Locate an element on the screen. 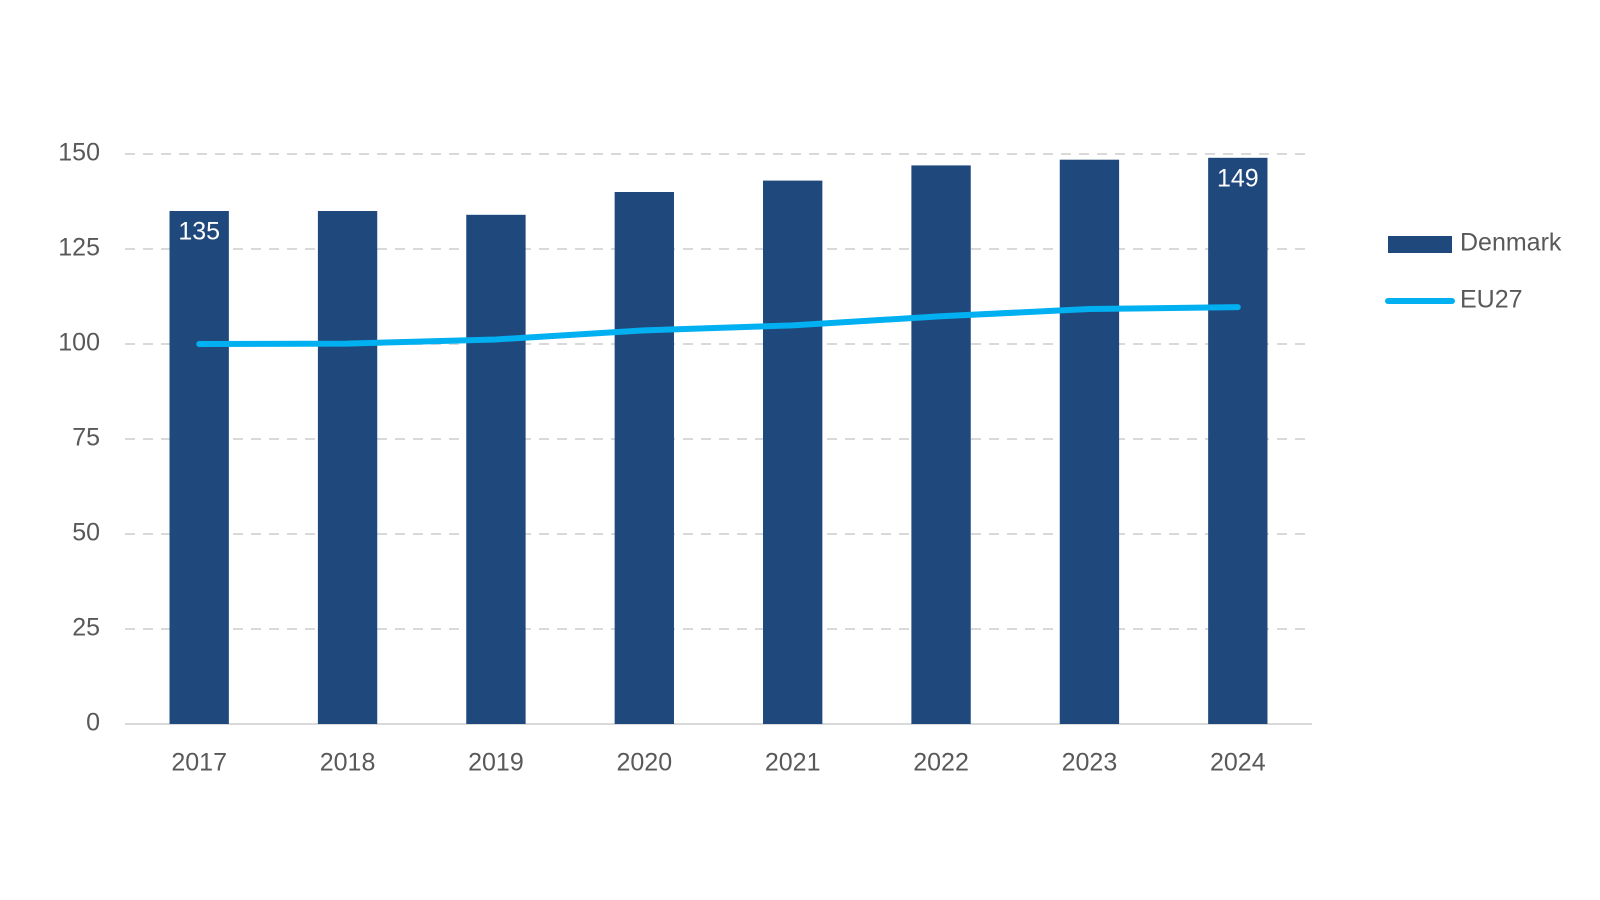 This screenshot has width=1600, height=900. x-tick-label: 2021 is located at coordinates (793, 763).